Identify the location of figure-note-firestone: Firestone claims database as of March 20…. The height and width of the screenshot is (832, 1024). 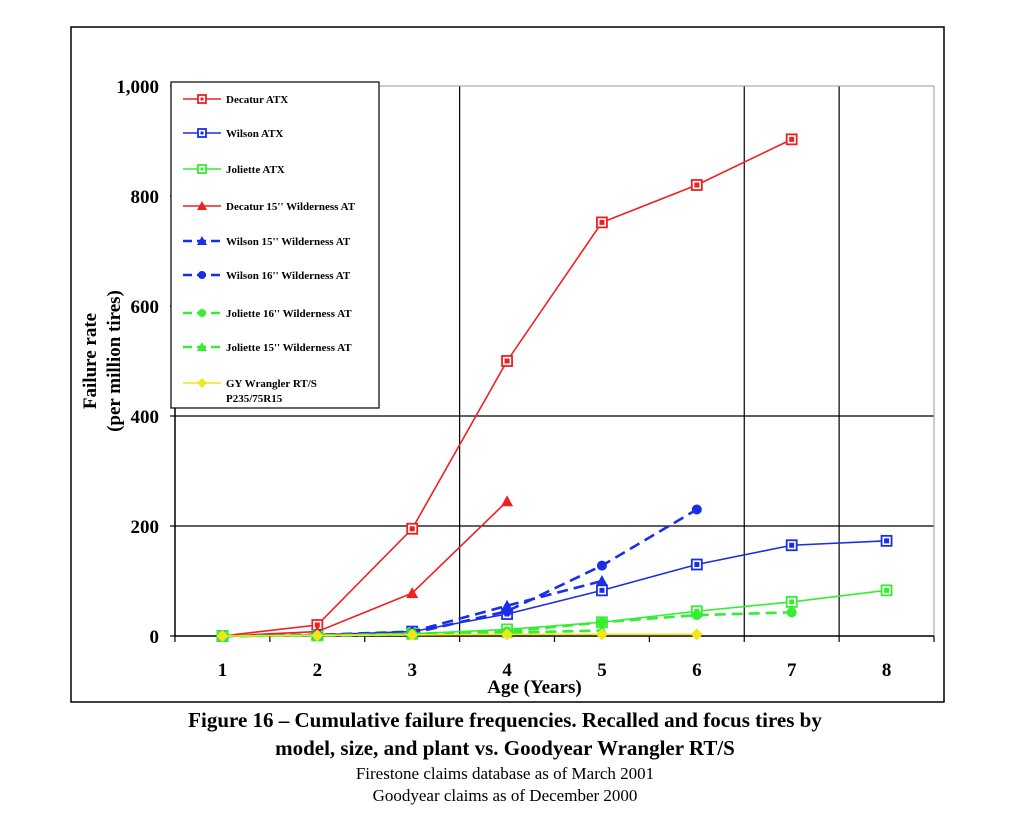
(505, 773).